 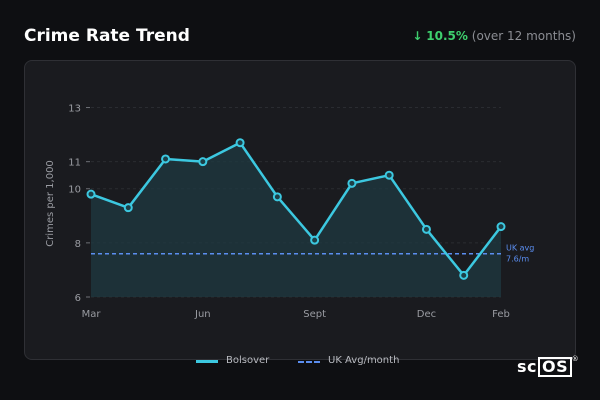 What do you see at coordinates (50, 203) in the screenshot?
I see `y-axis-label: Crimes per 1,000` at bounding box center [50, 203].